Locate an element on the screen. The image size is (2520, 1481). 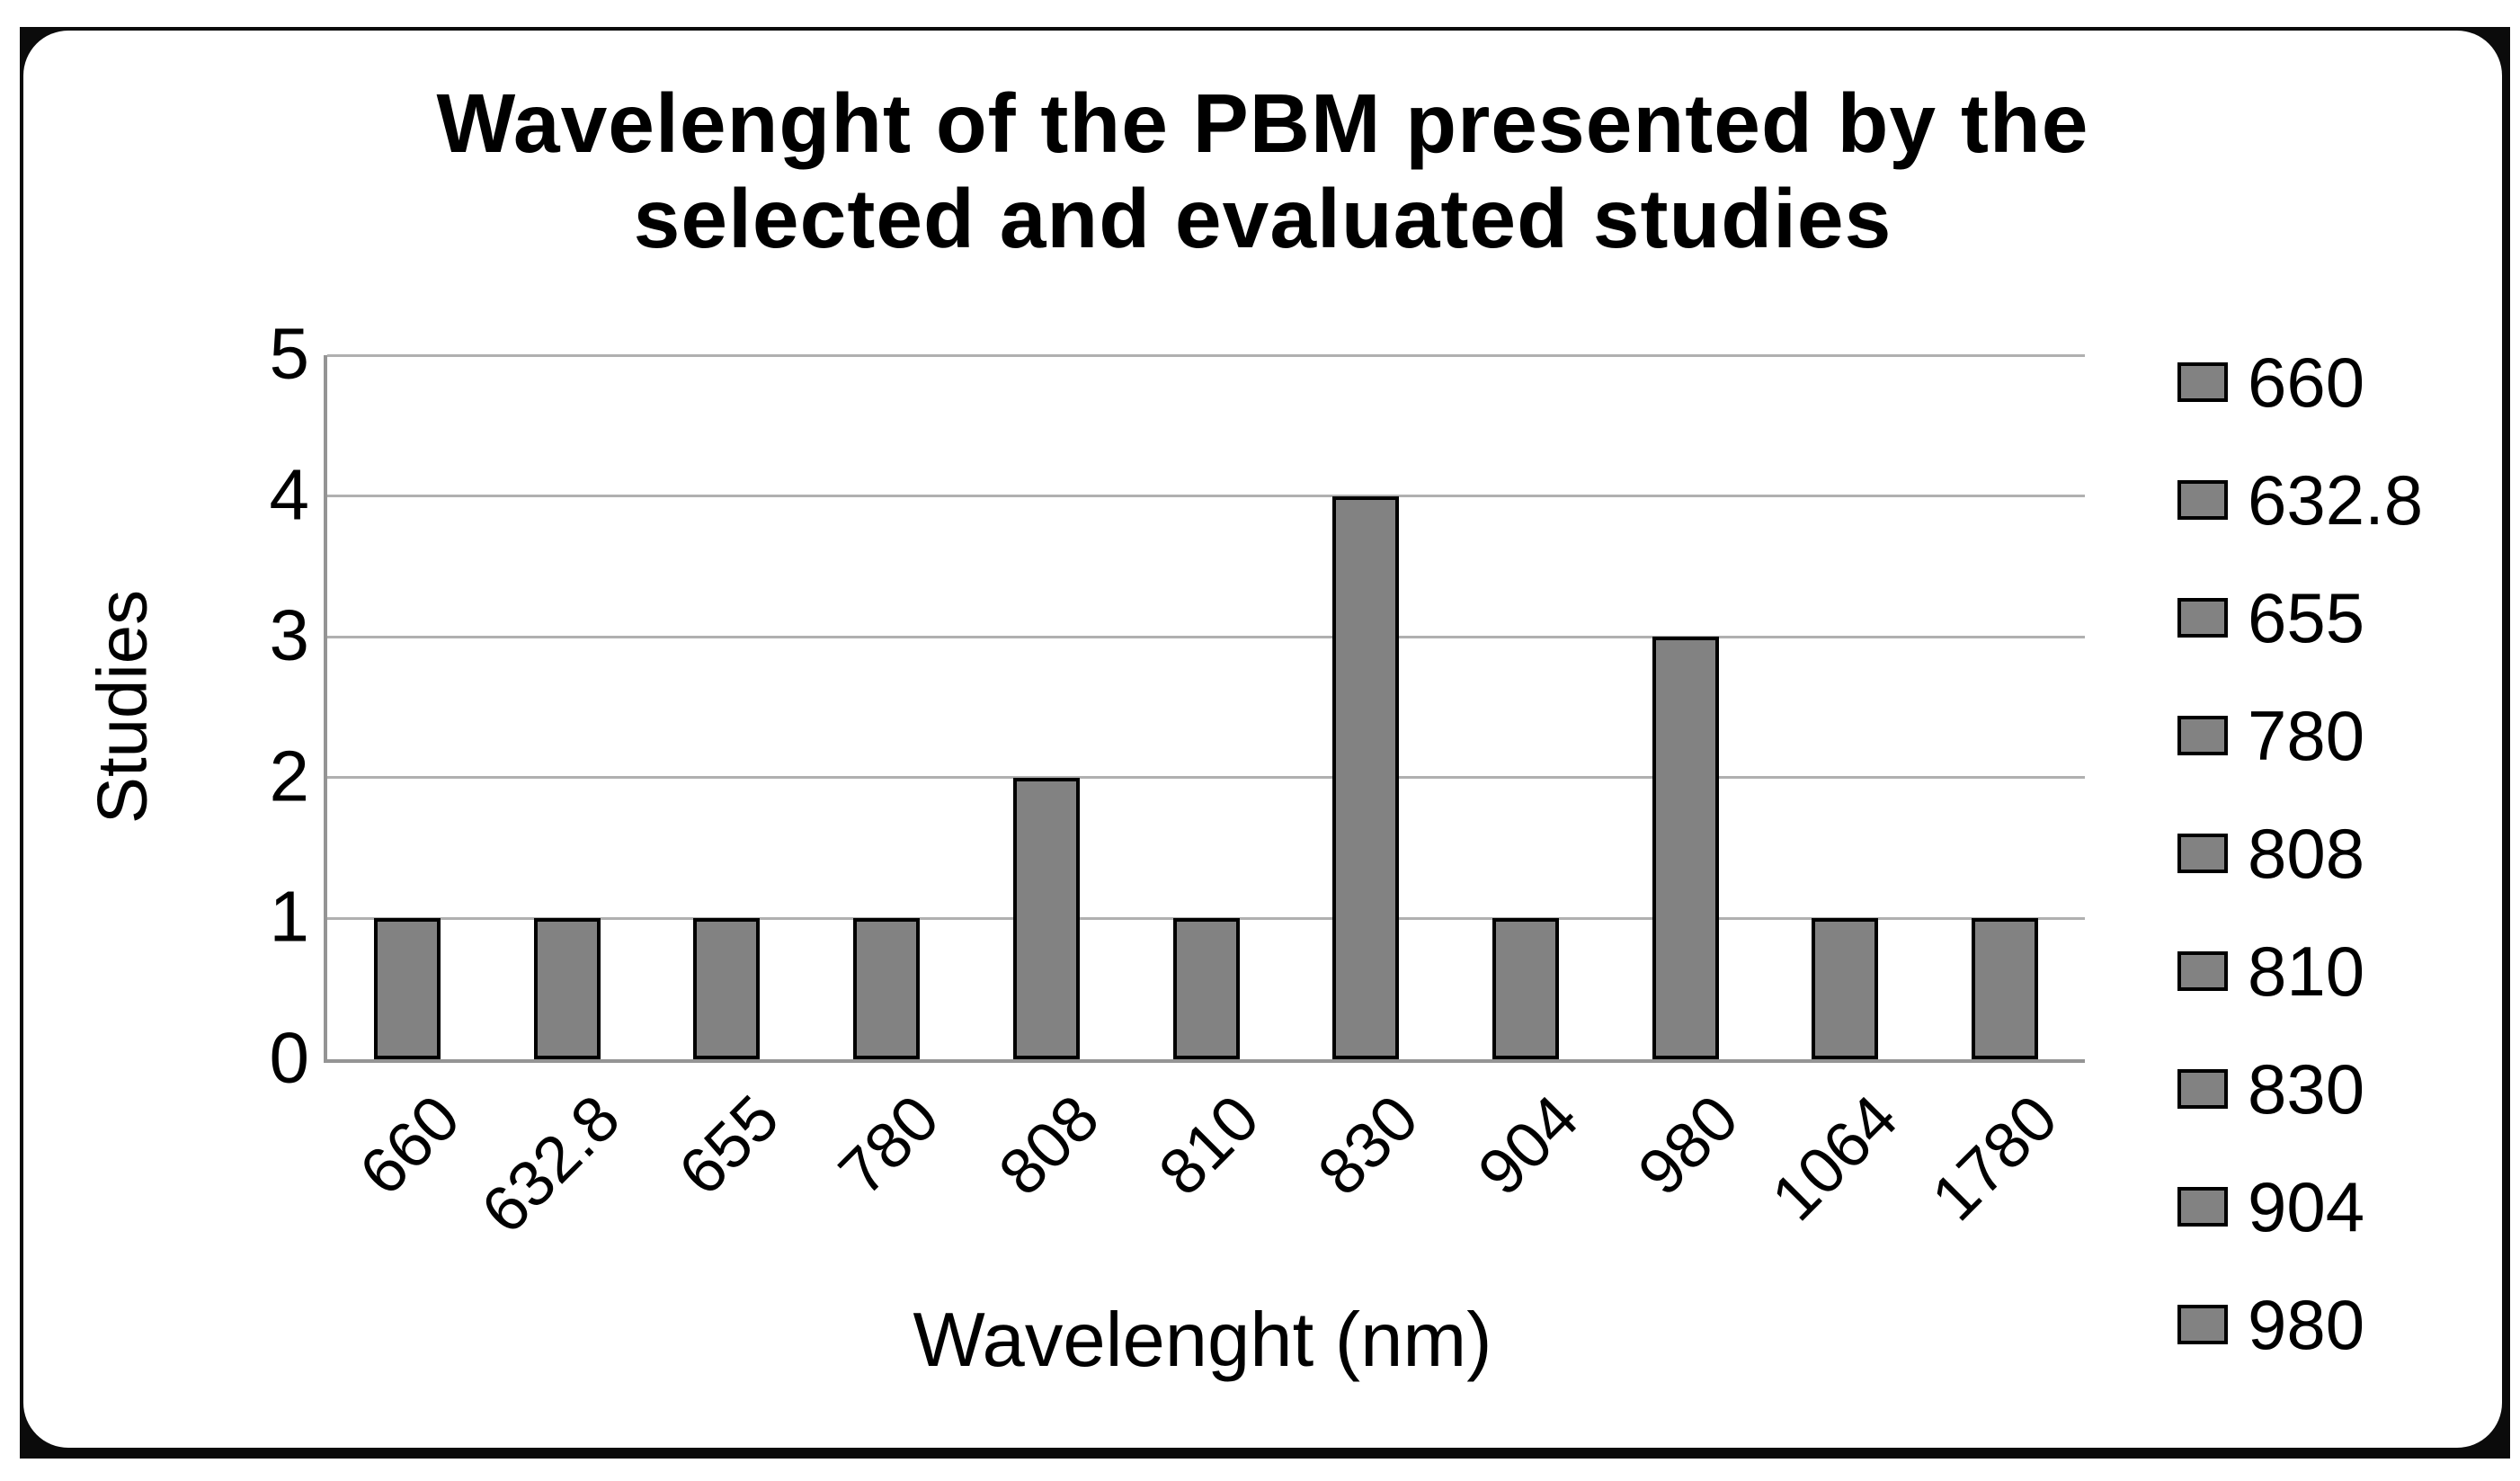
y-tick-label-1: 1 is located at coordinates (289, 916).